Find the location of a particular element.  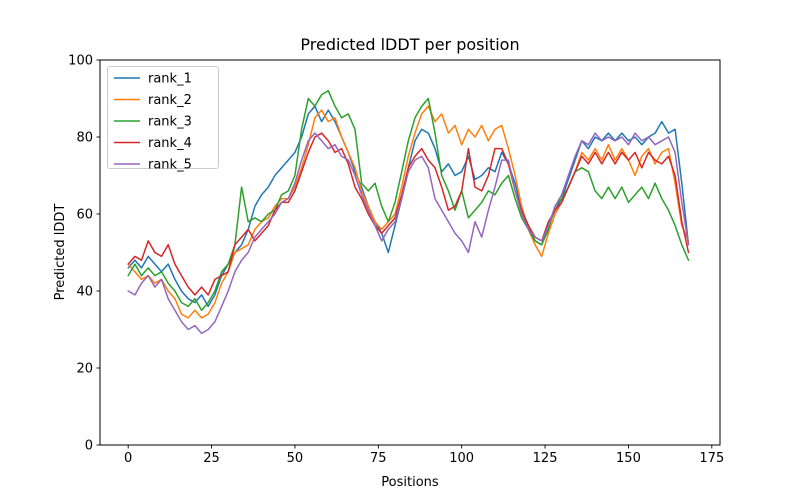

x-tick-label: 150 is located at coordinates (628, 458).